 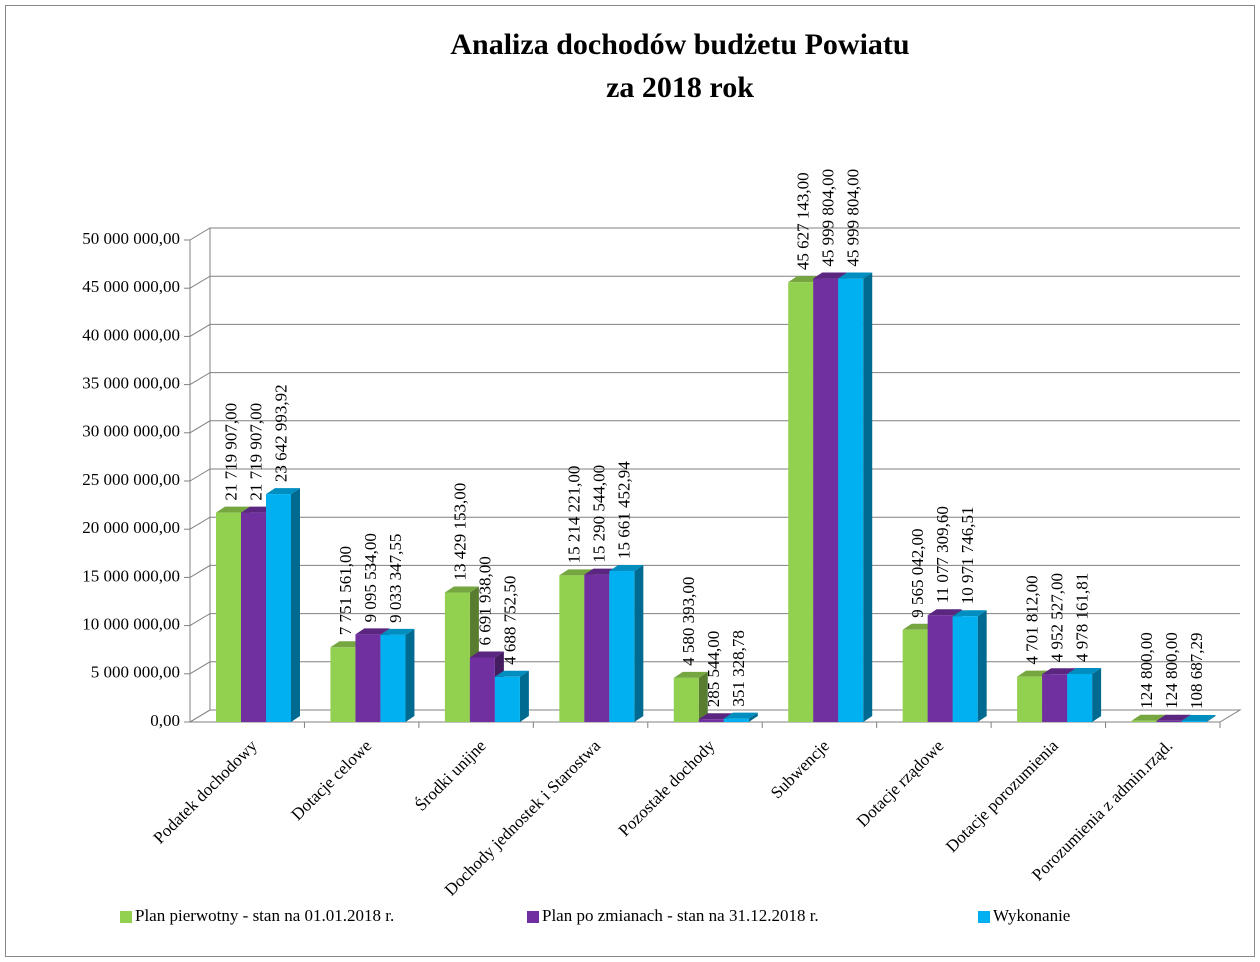 What do you see at coordinates (131, 334) in the screenshot?
I see `y-tick-label: 40 000 000,00` at bounding box center [131, 334].